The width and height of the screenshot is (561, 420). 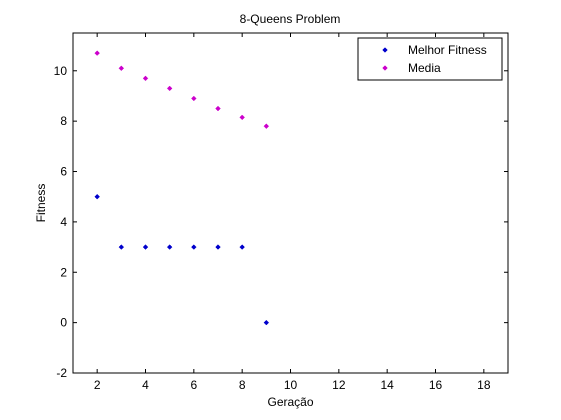 What do you see at coordinates (61, 373) in the screenshot?
I see `y-tick-label: -2` at bounding box center [61, 373].